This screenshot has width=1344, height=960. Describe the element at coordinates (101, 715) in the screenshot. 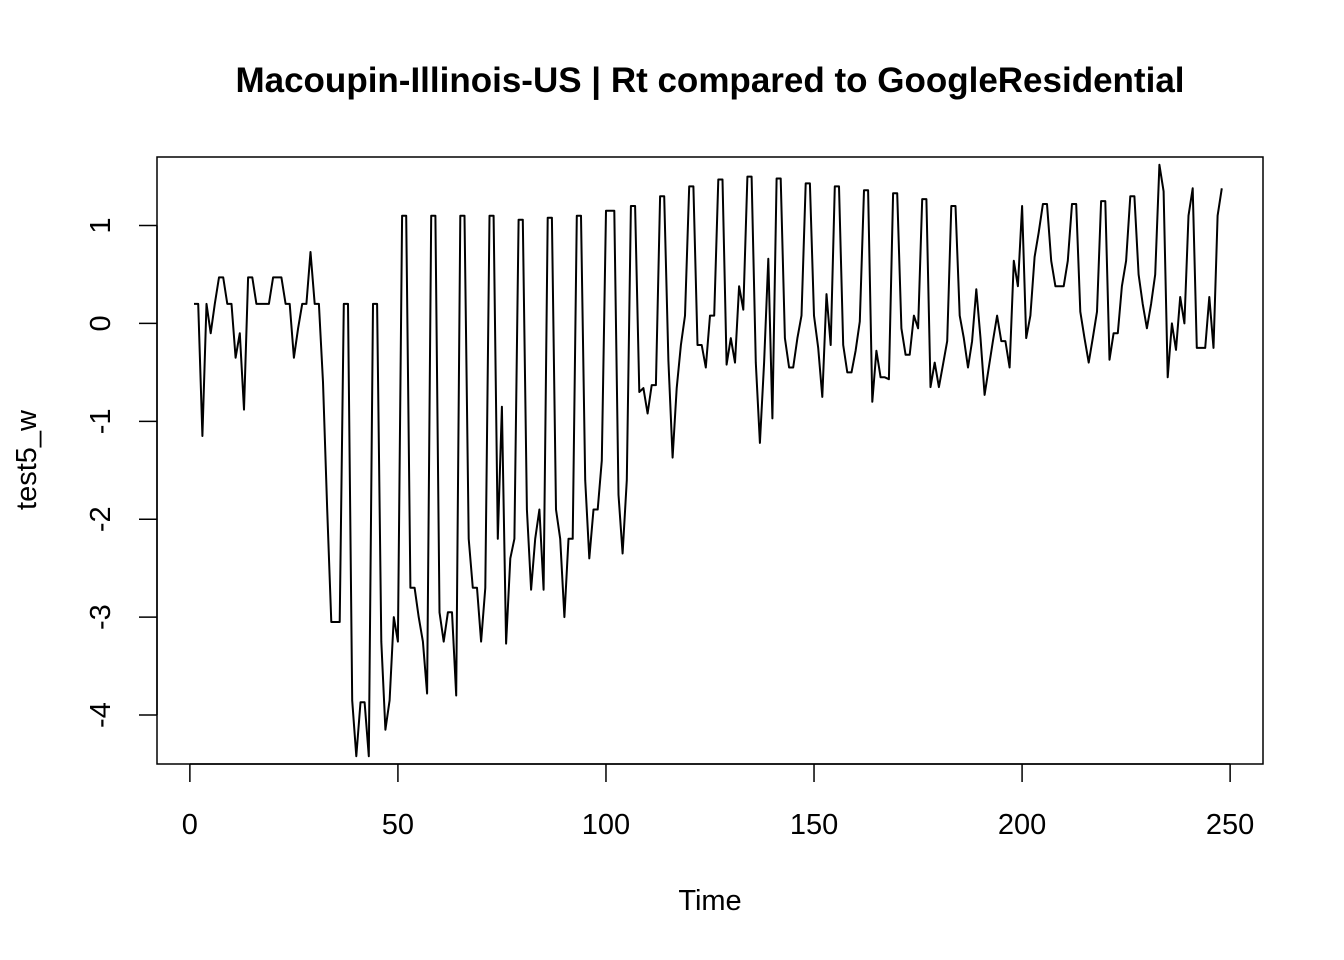

I see `y-tick-label: -4` at that location.